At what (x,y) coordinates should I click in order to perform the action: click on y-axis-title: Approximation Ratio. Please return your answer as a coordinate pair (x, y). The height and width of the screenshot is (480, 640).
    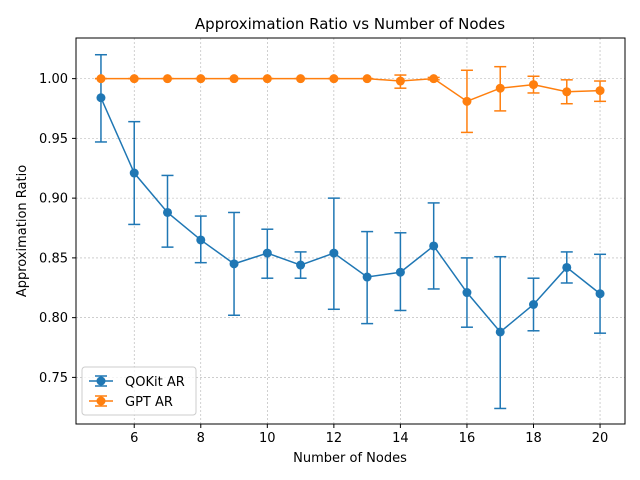
    Looking at the image, I should click on (22, 231).